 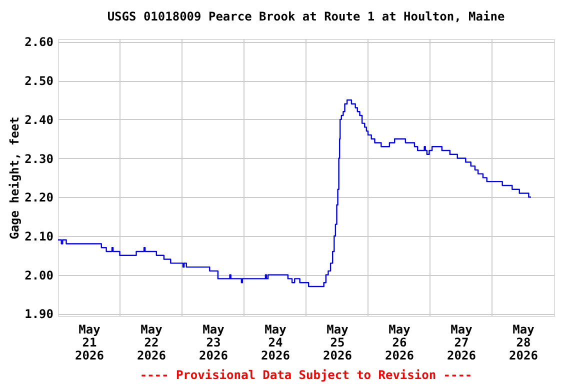 I want to click on x-tick-label: May 21 2026, so click(x=89, y=342).